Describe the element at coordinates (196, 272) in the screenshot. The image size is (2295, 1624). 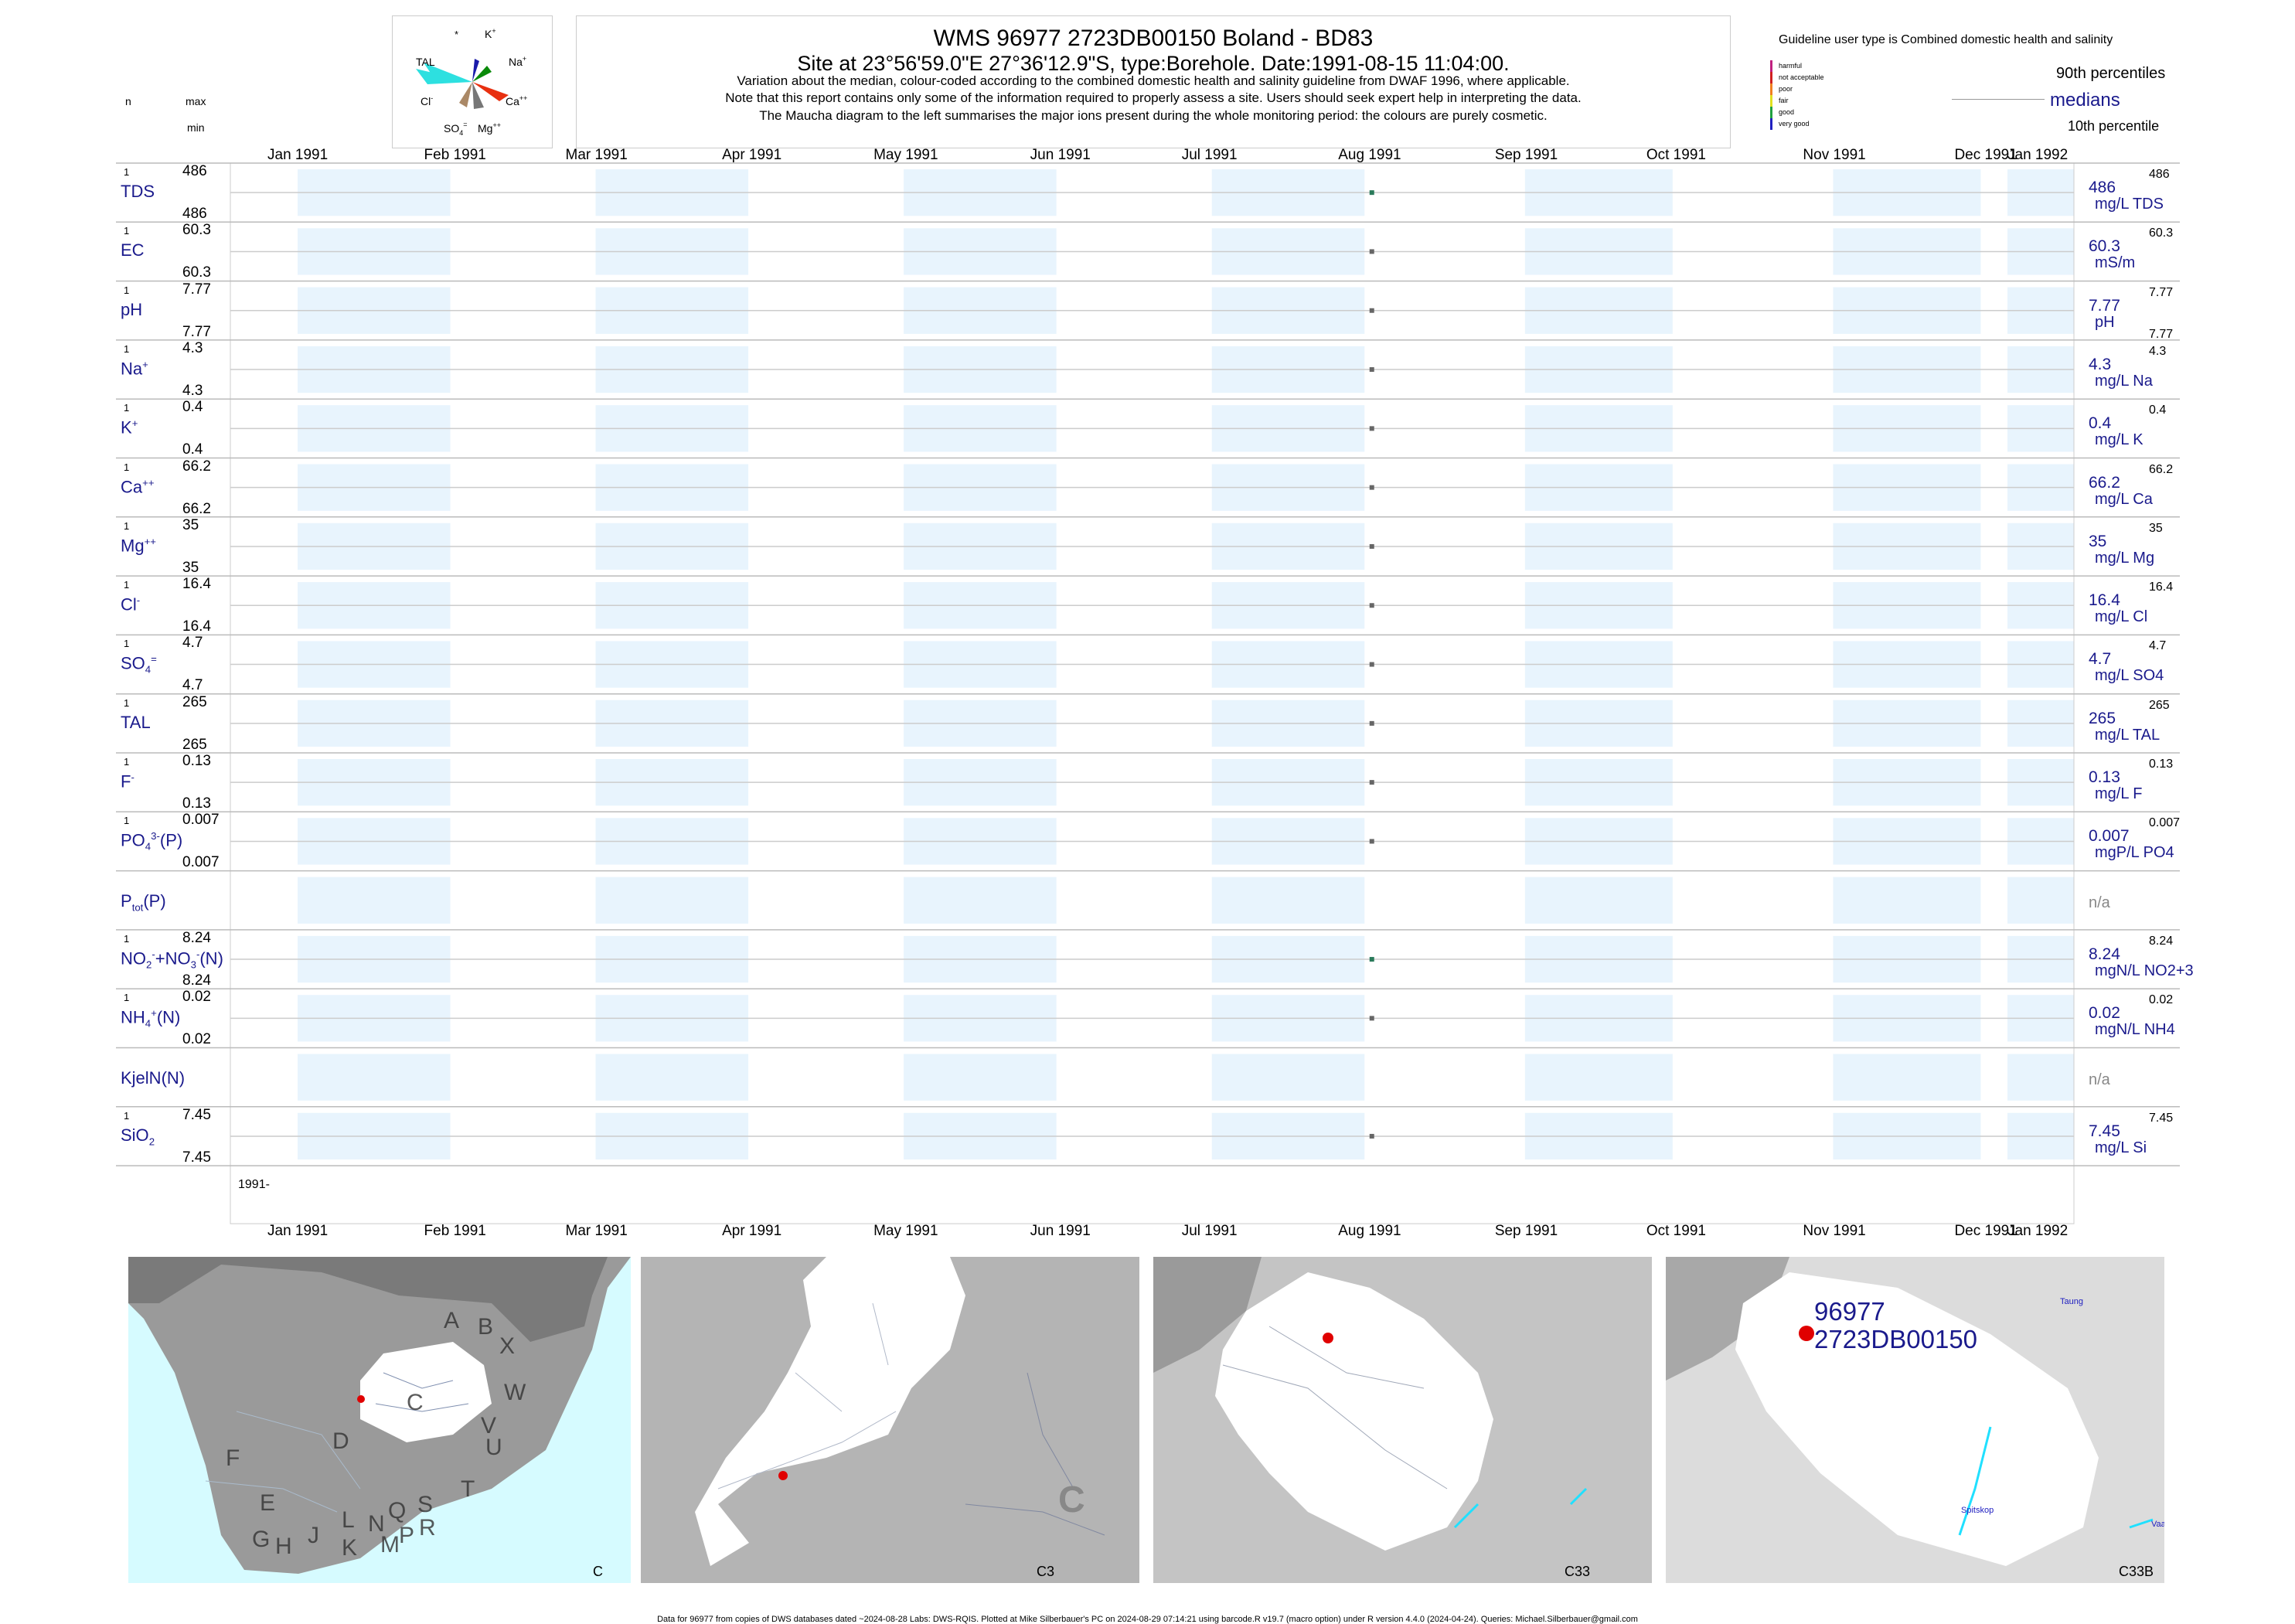
I see `row-min-value: 60.3` at that location.